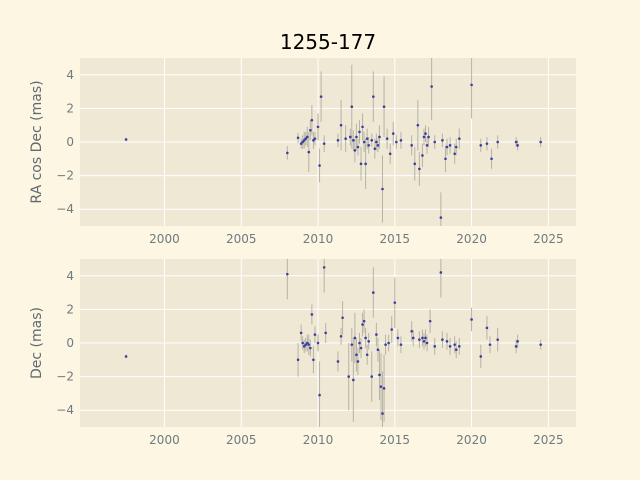  What do you see at coordinates (70, 108) in the screenshot?
I see `ra-y-tick-label: 2` at bounding box center [70, 108].